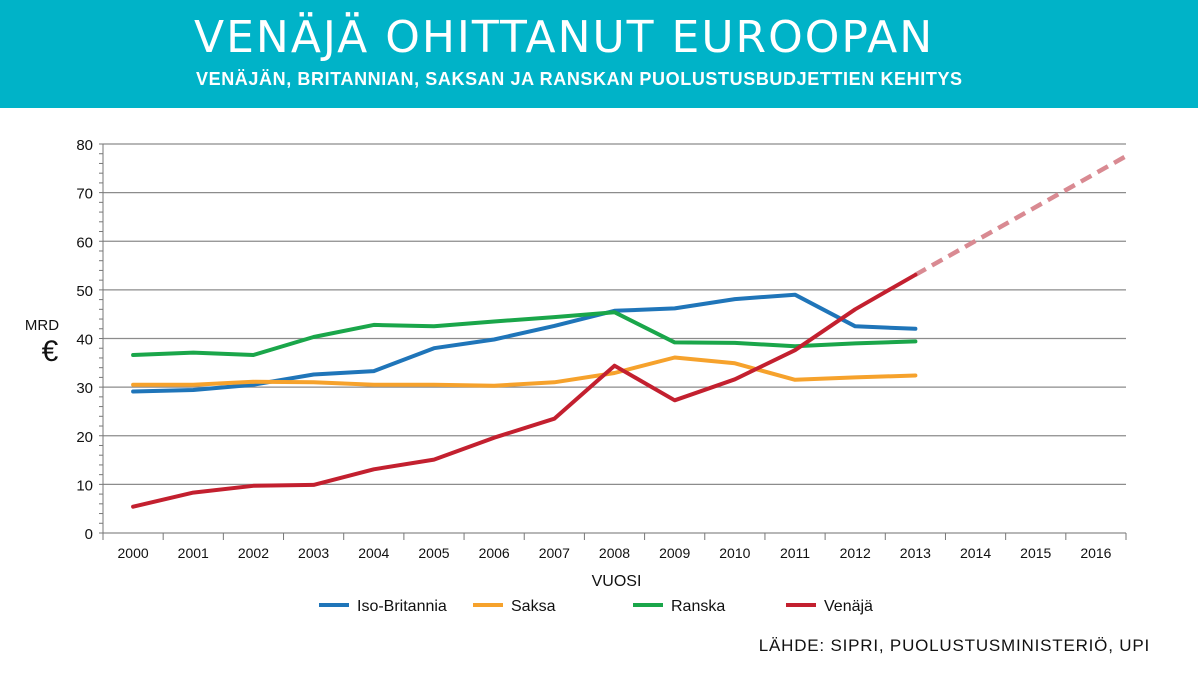 The width and height of the screenshot is (1198, 674). What do you see at coordinates (84, 485) in the screenshot?
I see `y-tick-label: 10` at bounding box center [84, 485].